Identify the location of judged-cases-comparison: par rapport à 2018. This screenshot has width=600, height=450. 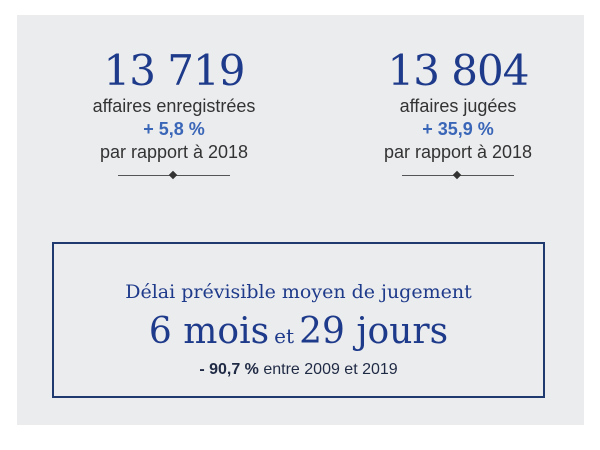
(458, 152).